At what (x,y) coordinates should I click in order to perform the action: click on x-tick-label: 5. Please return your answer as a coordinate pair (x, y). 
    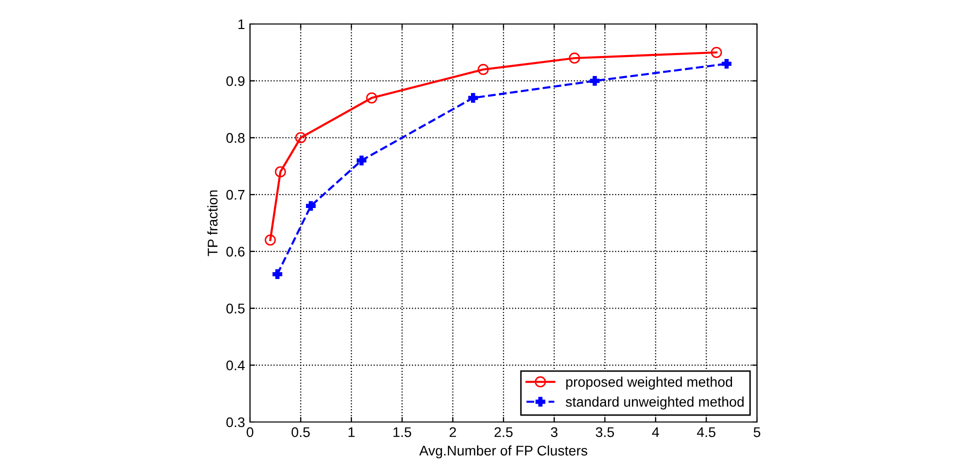
    Looking at the image, I should click on (757, 432).